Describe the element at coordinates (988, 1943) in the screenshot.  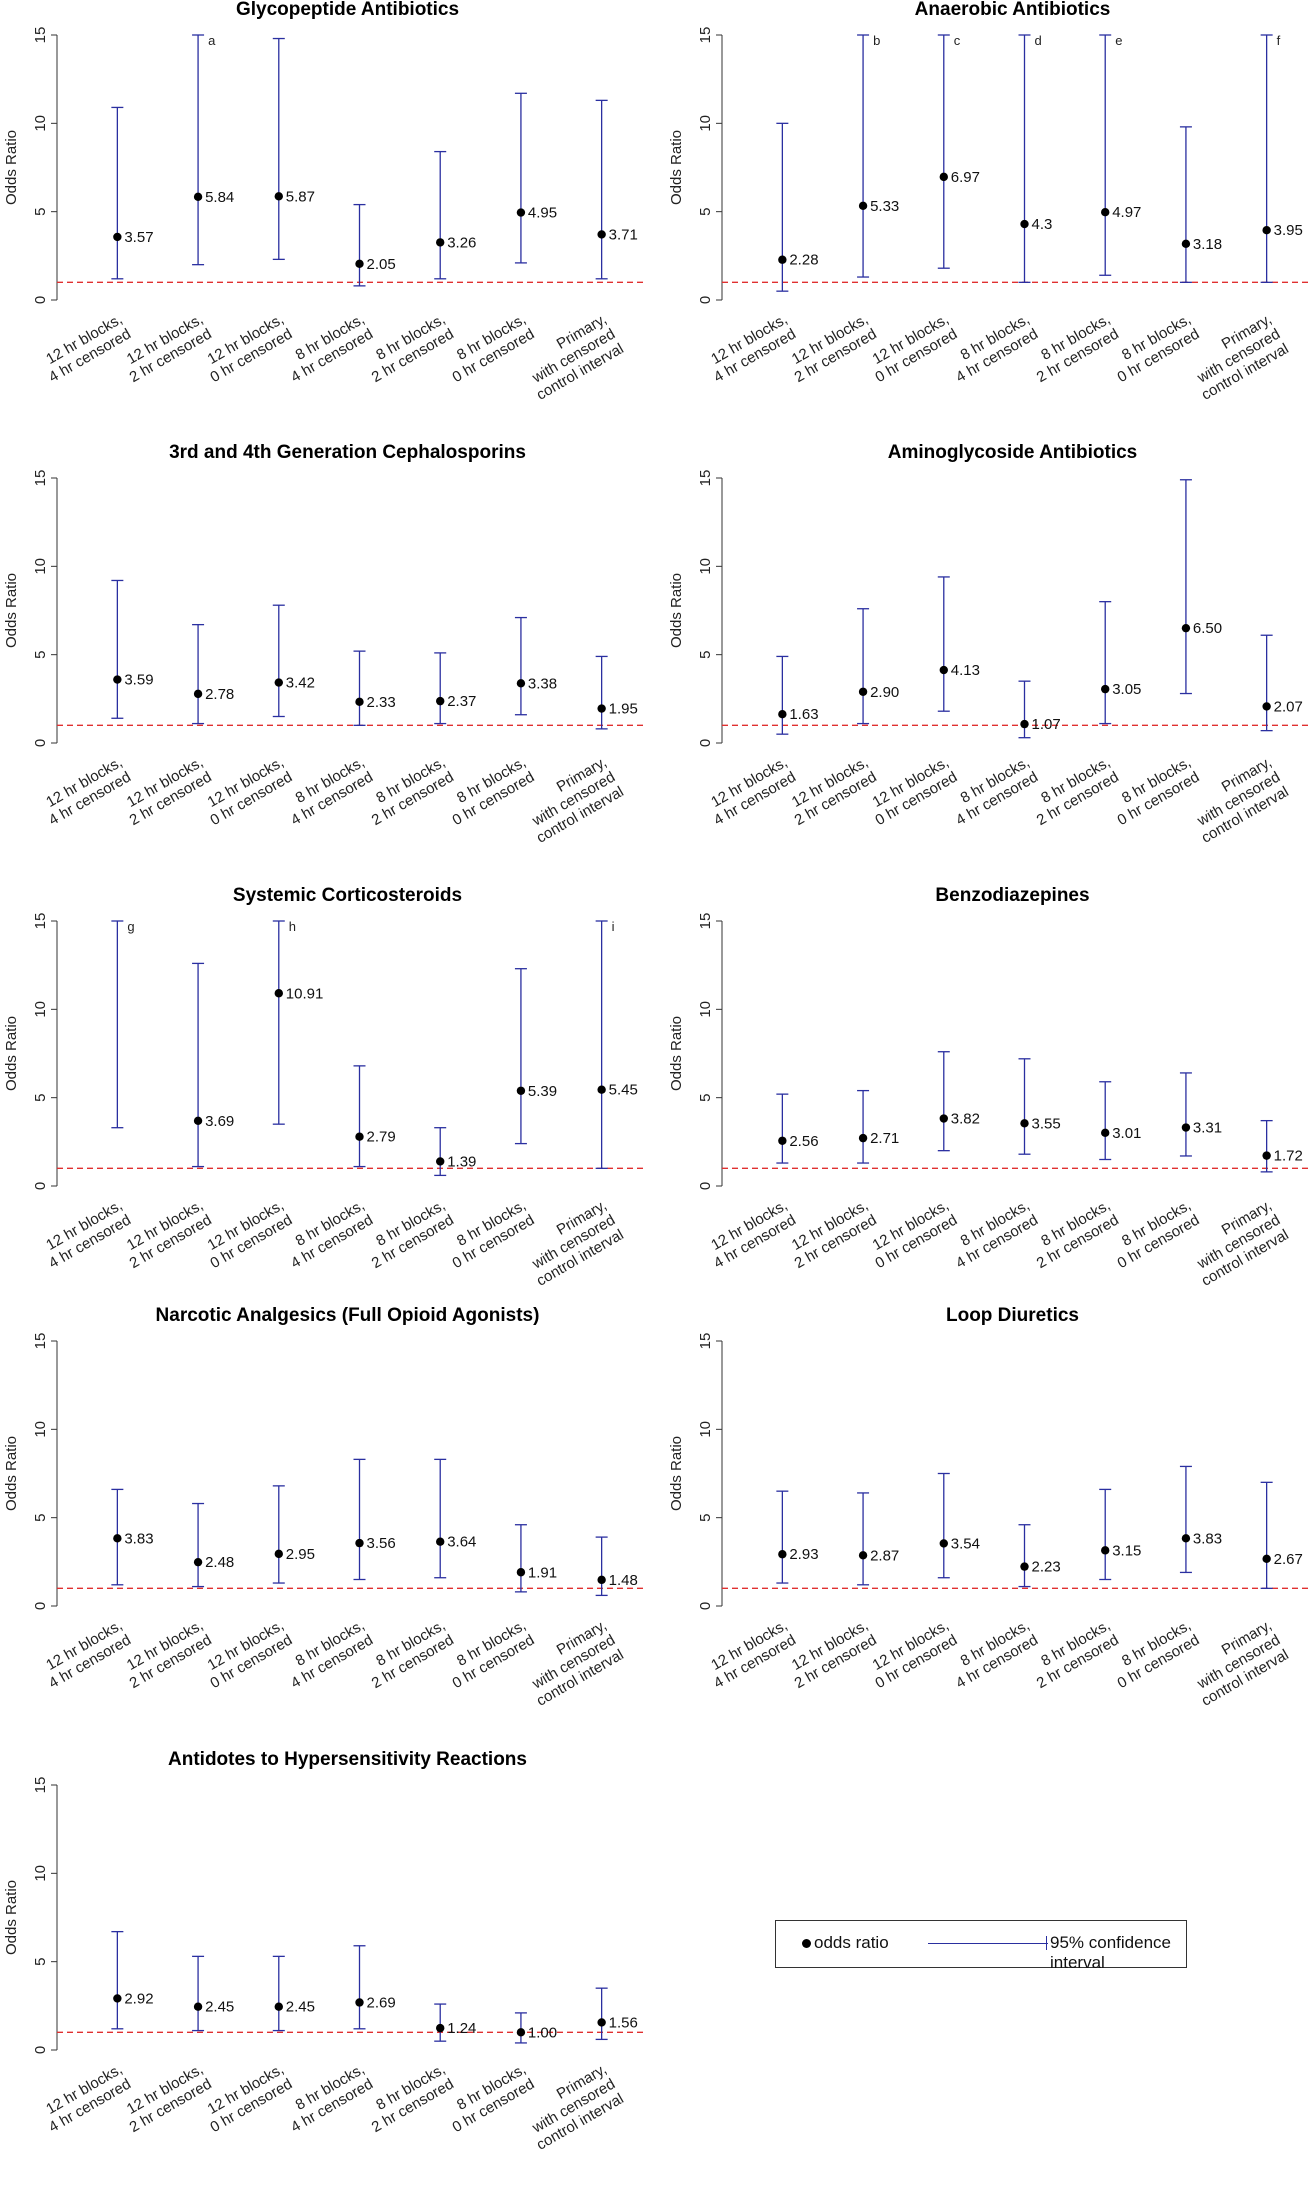
I see `legend-ci-line` at that location.